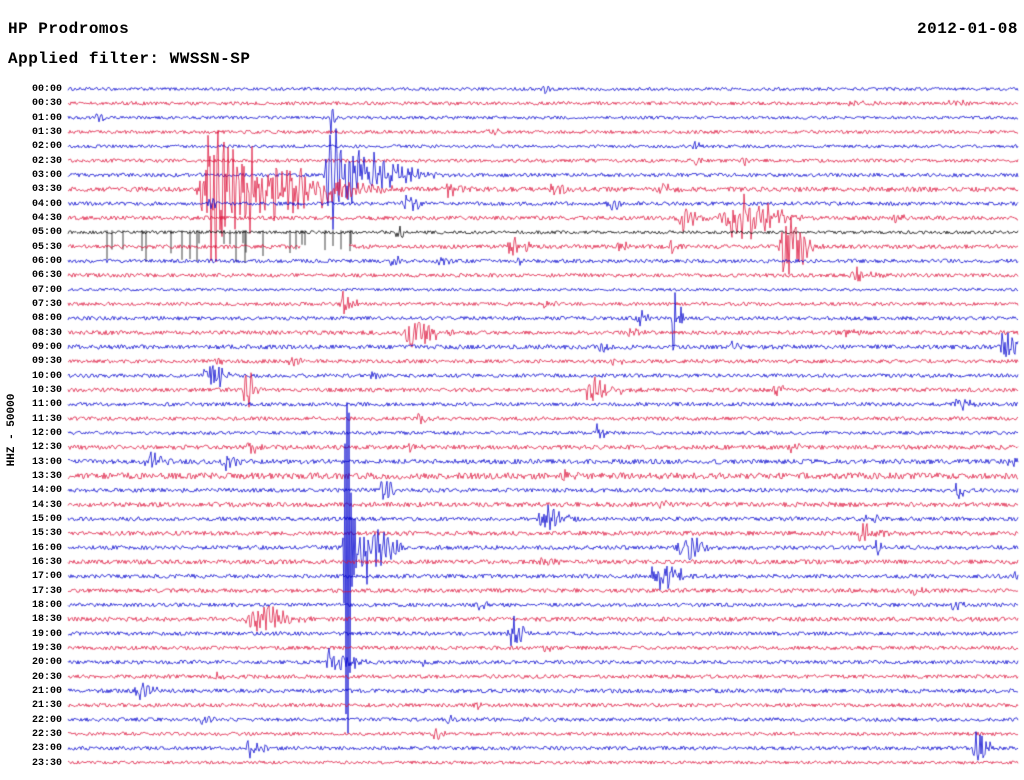  I want to click on time-label: 03:30, so click(46, 190).